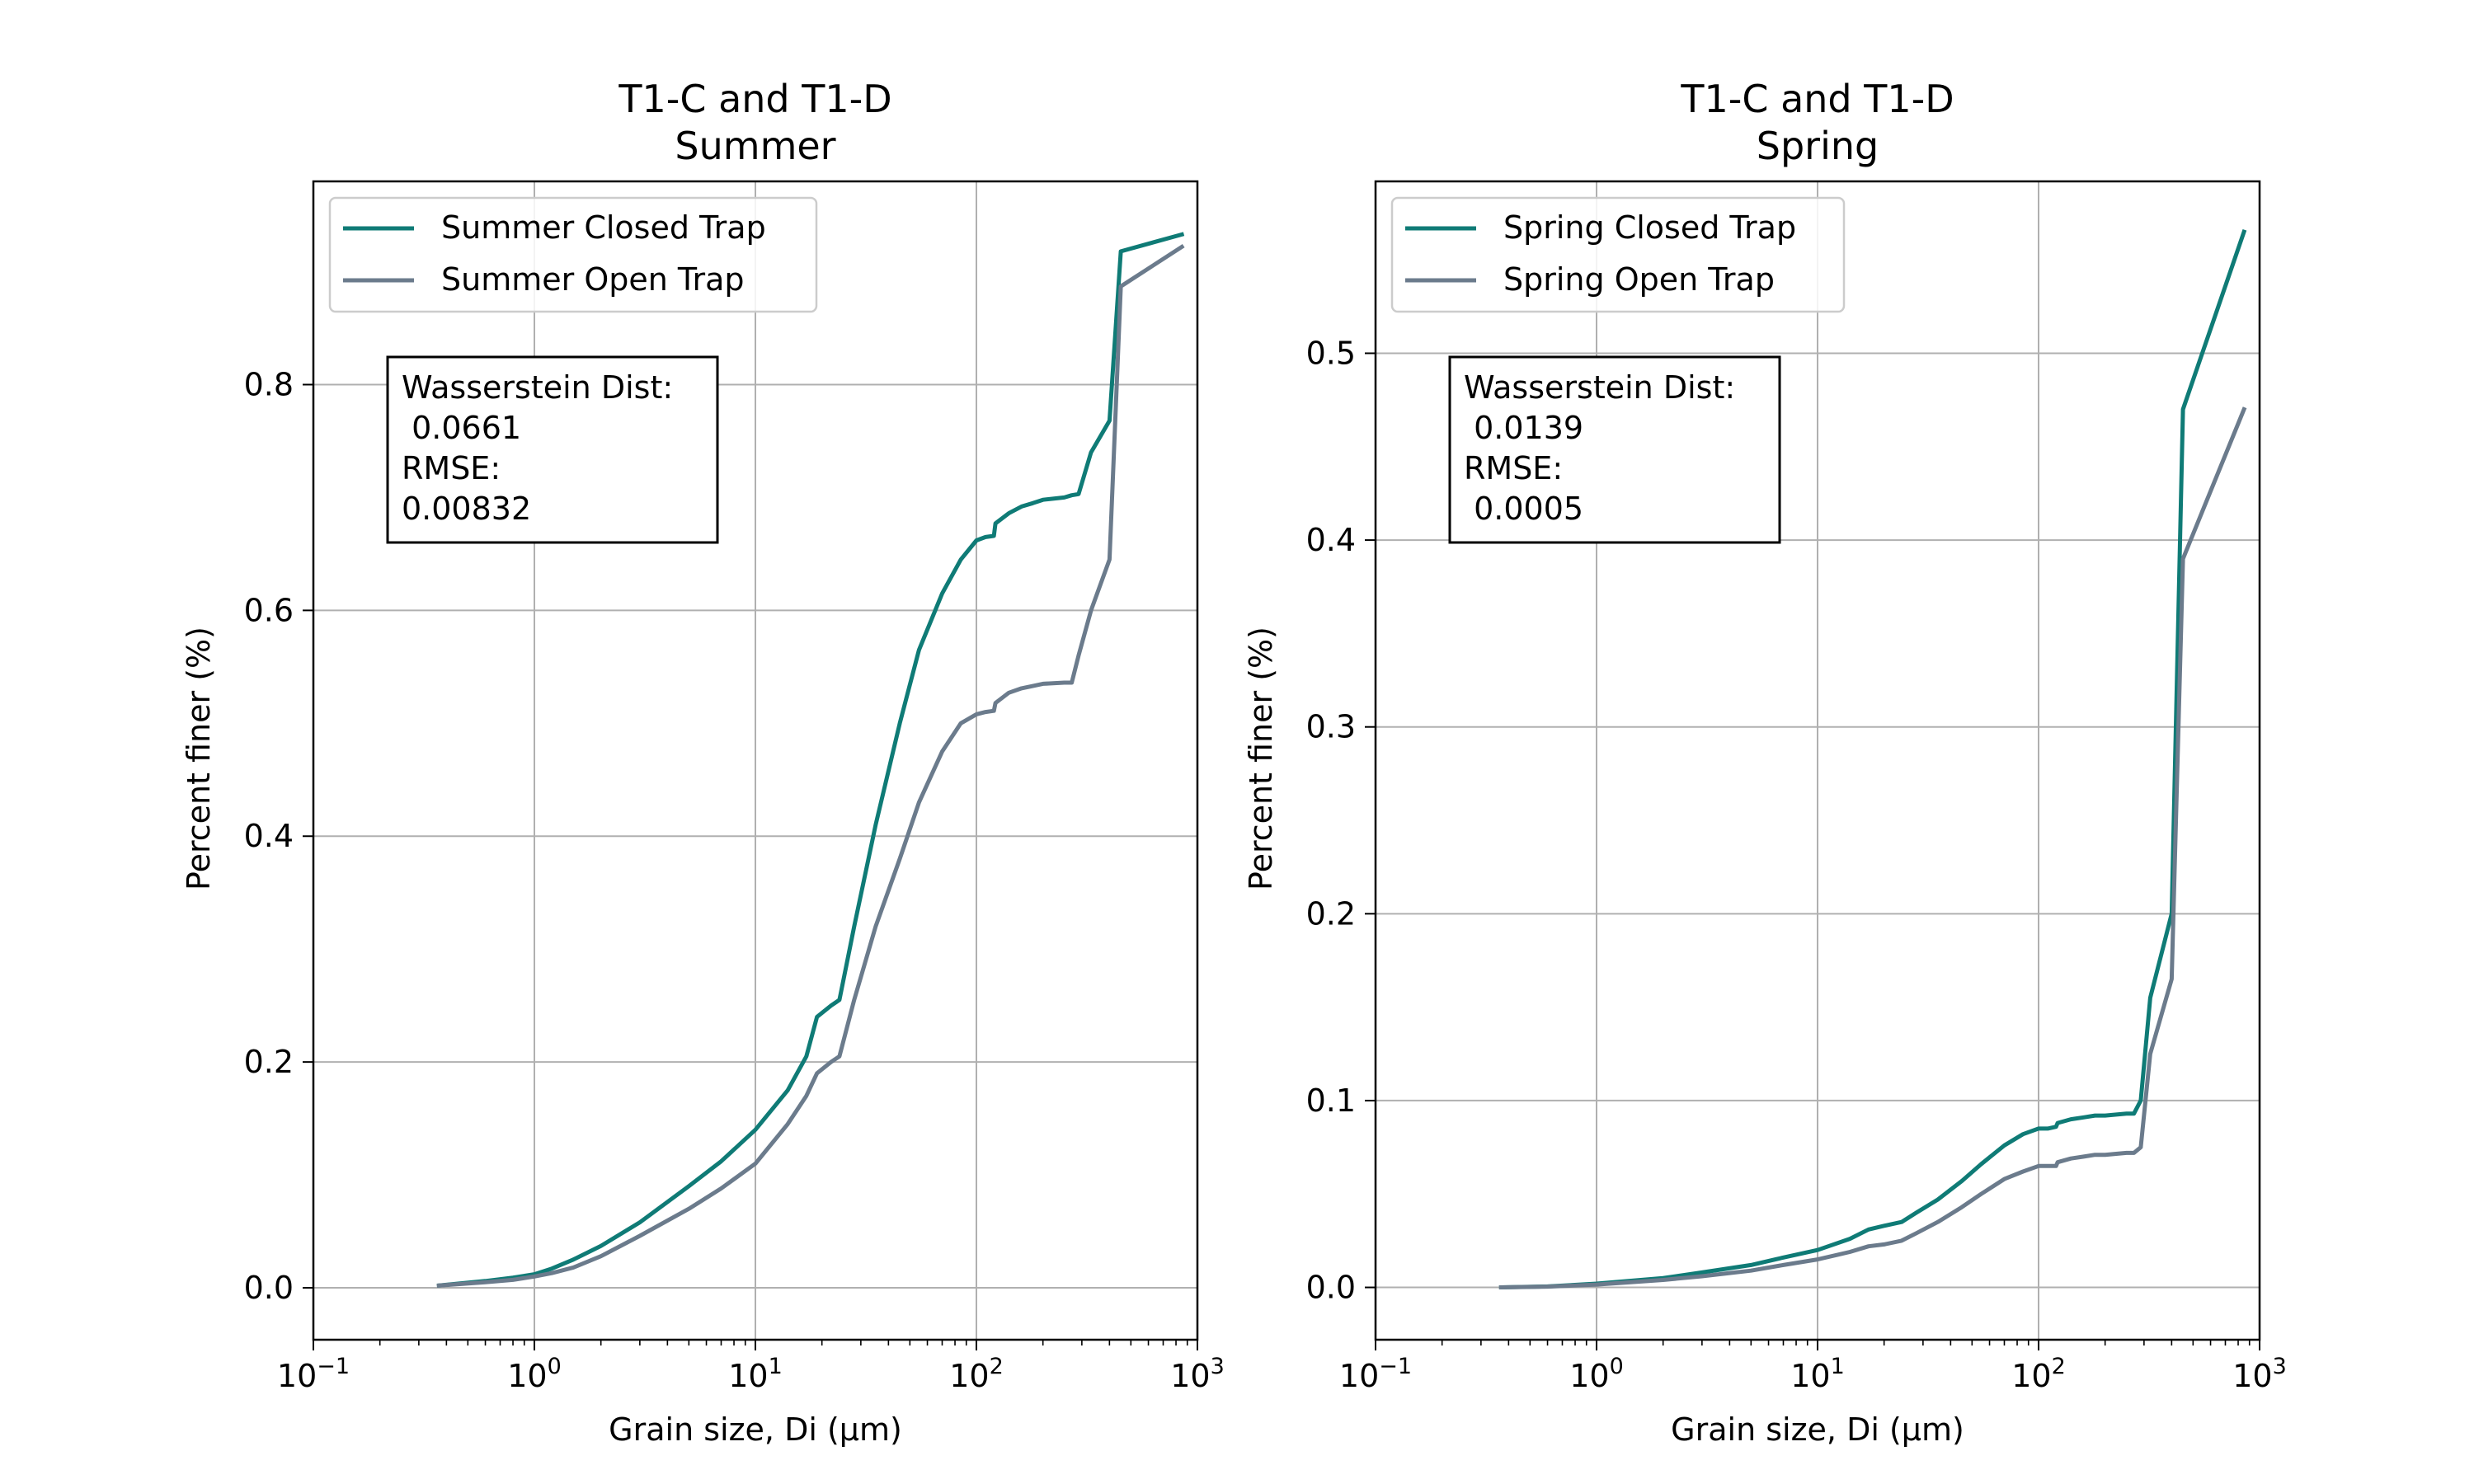 This screenshot has height=1484, width=2474. I want to click on y-tick-label: 0.8, so click(269, 384).